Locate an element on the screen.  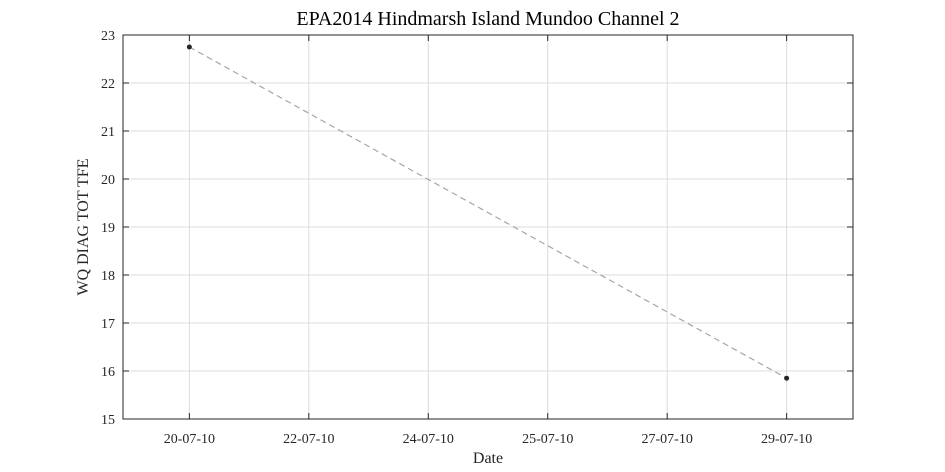
x-tick-label: 20-07-10 is located at coordinates (189, 439).